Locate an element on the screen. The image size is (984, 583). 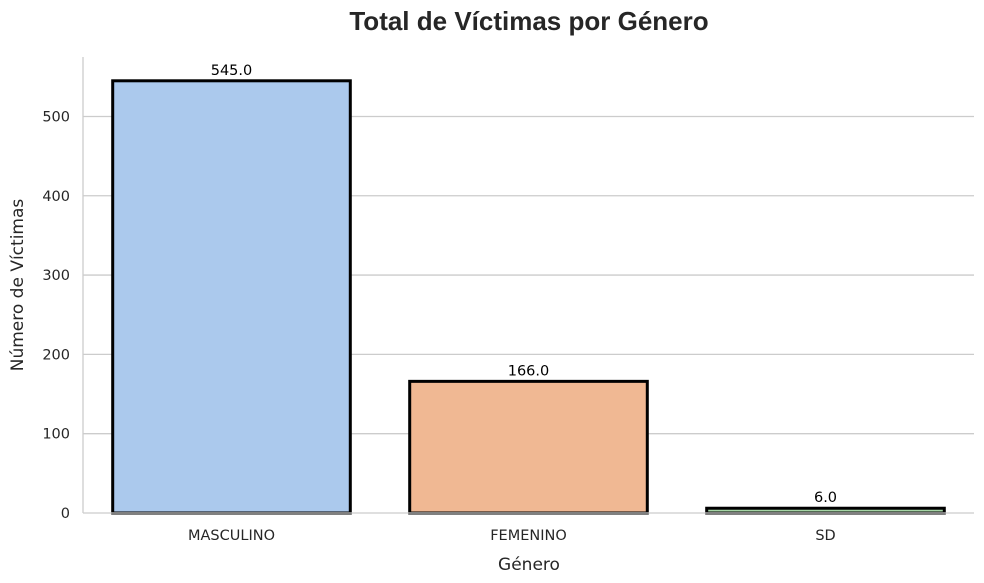
y-tick-label: 100 is located at coordinates (56, 435).